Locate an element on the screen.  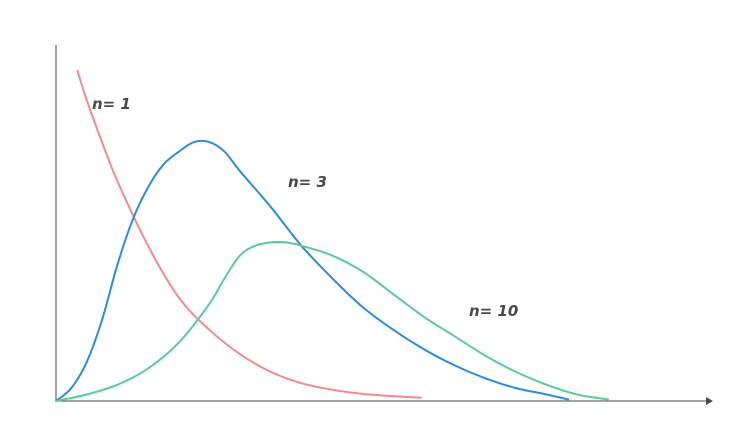
series-label-n-10: n= 10 is located at coordinates (493, 311).